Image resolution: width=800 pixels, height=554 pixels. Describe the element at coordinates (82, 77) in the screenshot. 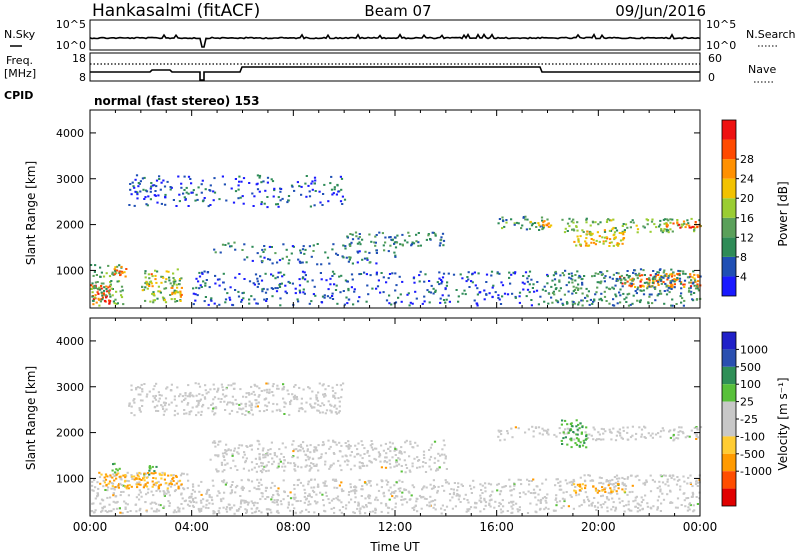

I see `freq-left-tick-bottom: 8` at that location.